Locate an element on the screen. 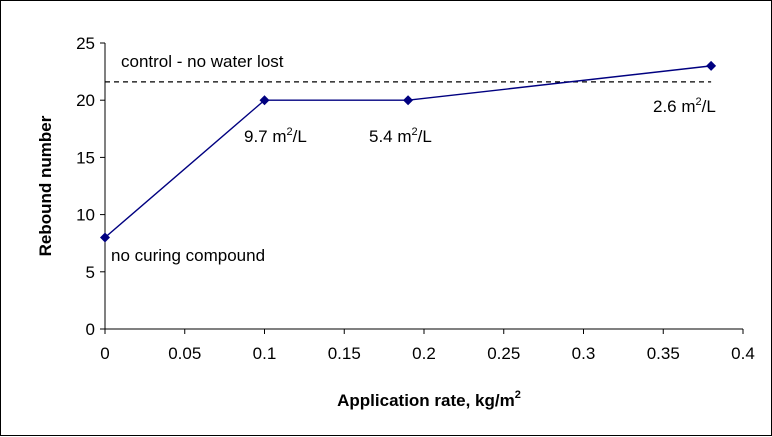 The height and width of the screenshot is (437, 772). y-tick-label: 5 is located at coordinates (90, 272).